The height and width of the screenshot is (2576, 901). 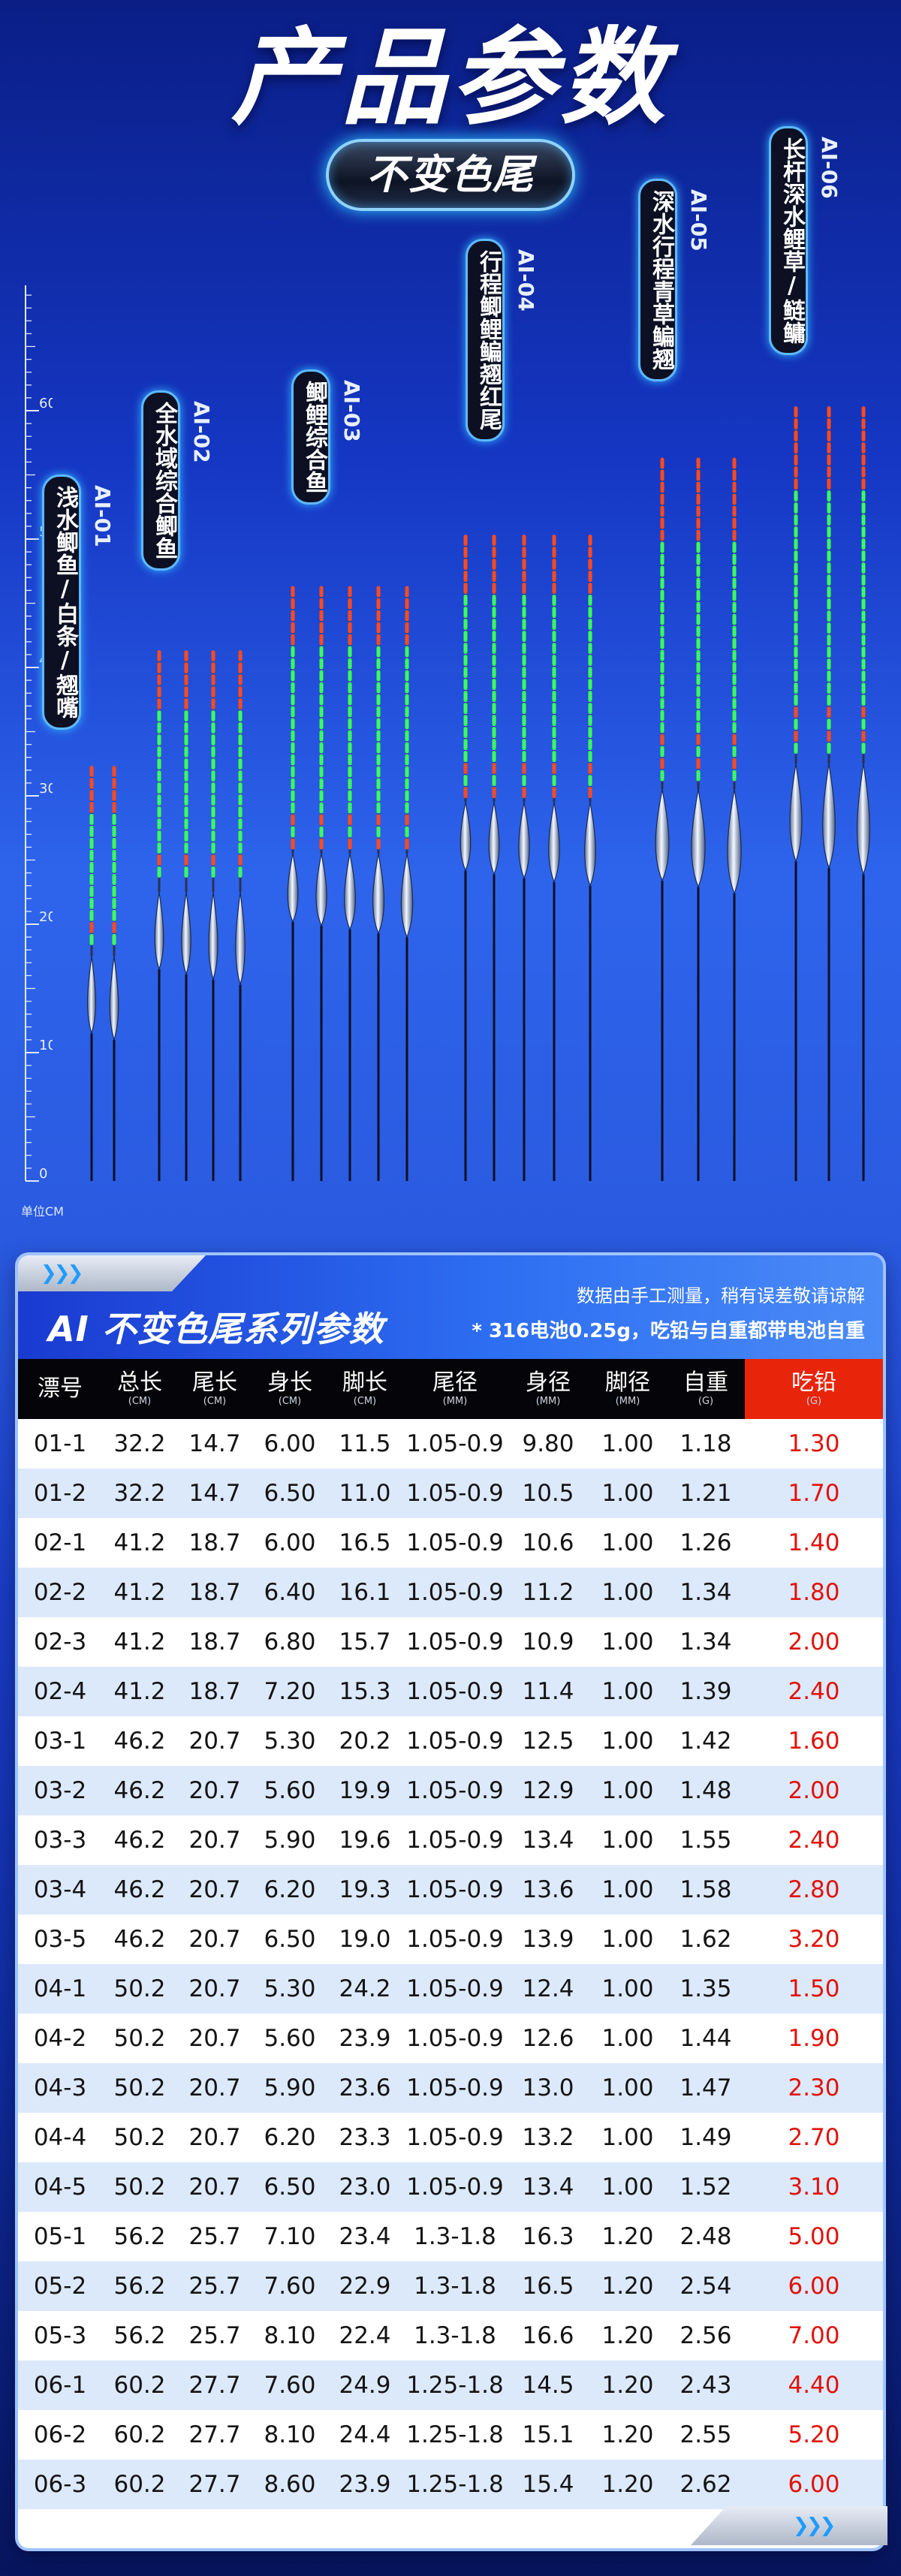 I want to click on col-total-length: 总长 (CM), so click(x=139, y=1389).